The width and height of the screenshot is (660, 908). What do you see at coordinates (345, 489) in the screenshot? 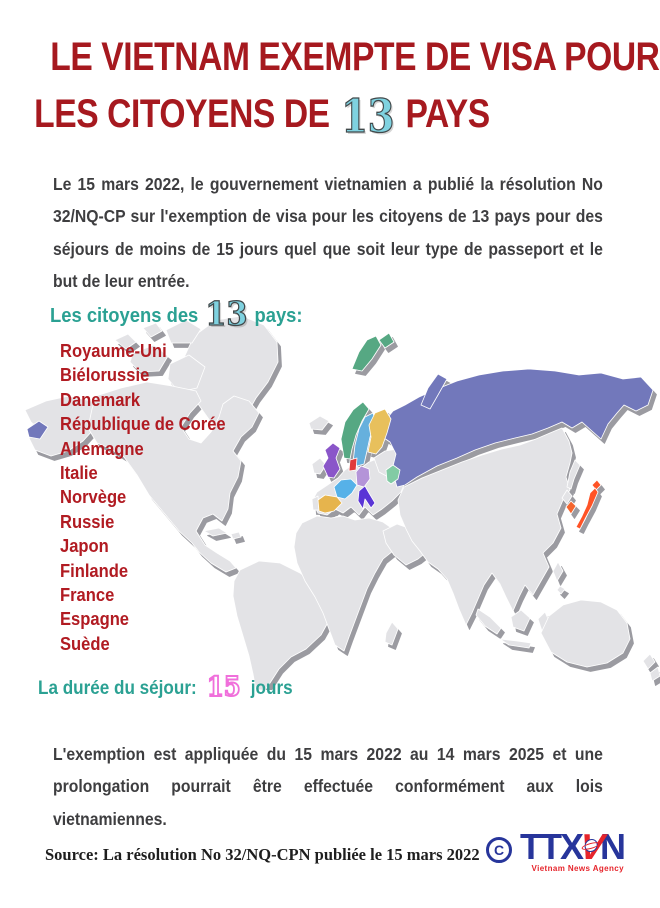
I see `map-country-france` at bounding box center [345, 489].